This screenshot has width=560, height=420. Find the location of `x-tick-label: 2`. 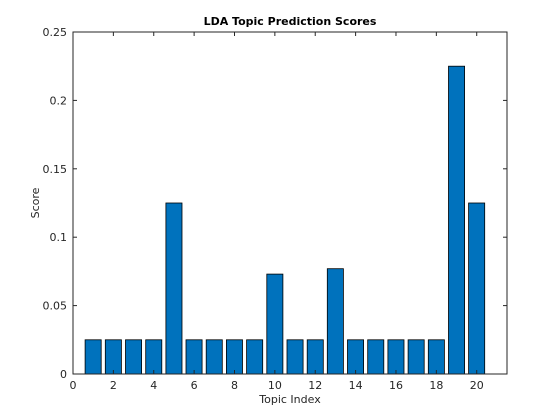

x-tick-label: 2 is located at coordinates (113, 385).